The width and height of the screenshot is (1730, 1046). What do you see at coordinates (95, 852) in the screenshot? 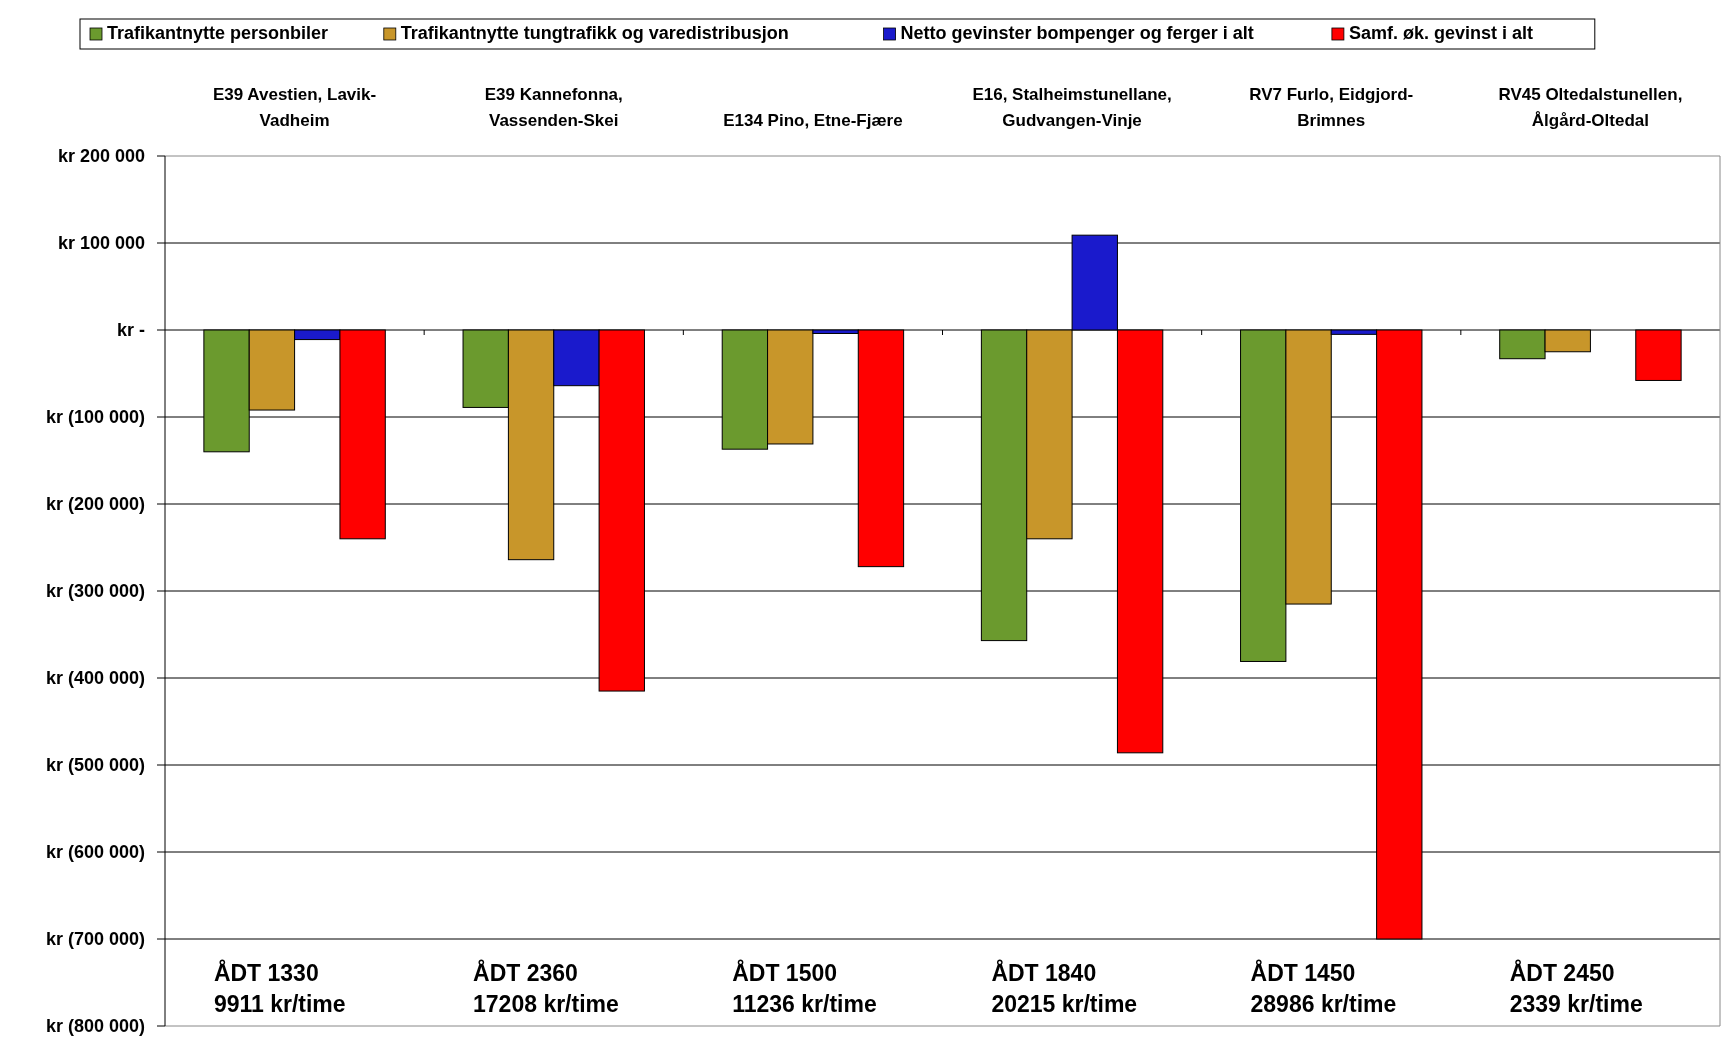
I see `y-tick-label: kr (600 000)` at bounding box center [95, 852].